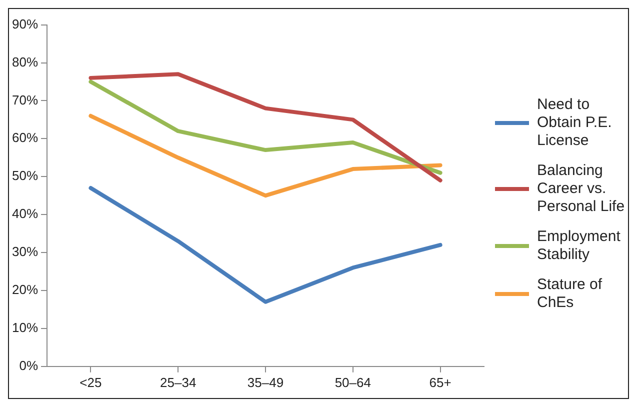 This screenshot has width=639, height=409. I want to click on x-tick-label: 65+, so click(440, 382).